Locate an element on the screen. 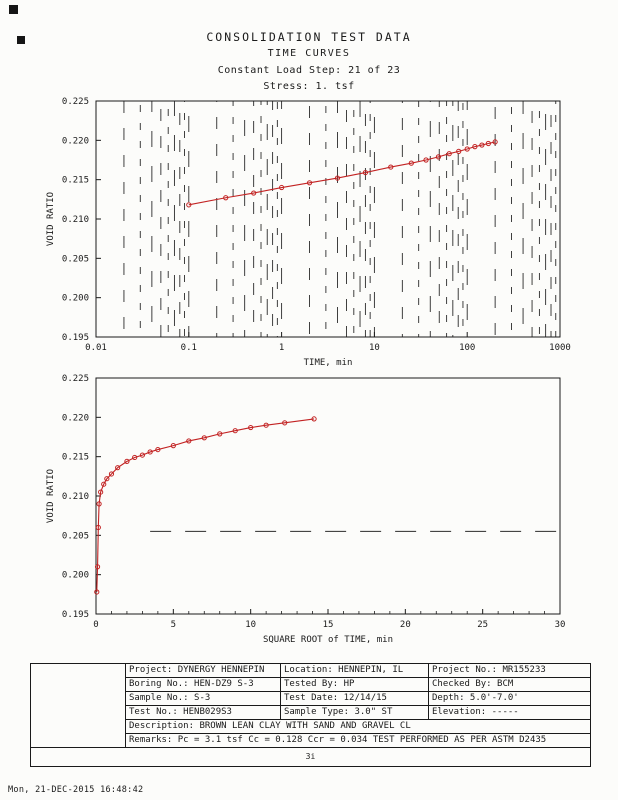  field-tested-by: Tested By: HP is located at coordinates (355, 685).